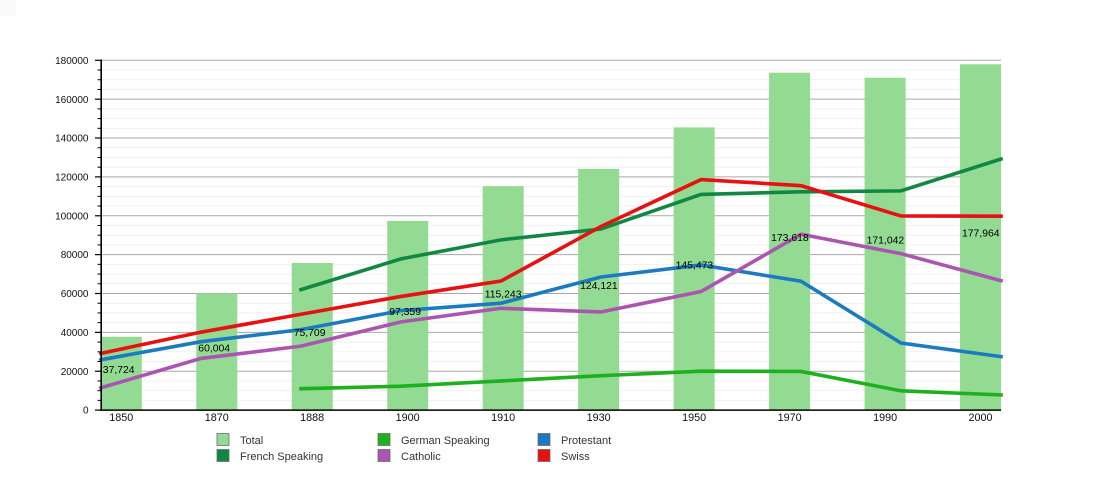 Image resolution: width=1100 pixels, height=500 pixels. What do you see at coordinates (886, 240) in the screenshot?
I see `svg-text: 171,042` at bounding box center [886, 240].